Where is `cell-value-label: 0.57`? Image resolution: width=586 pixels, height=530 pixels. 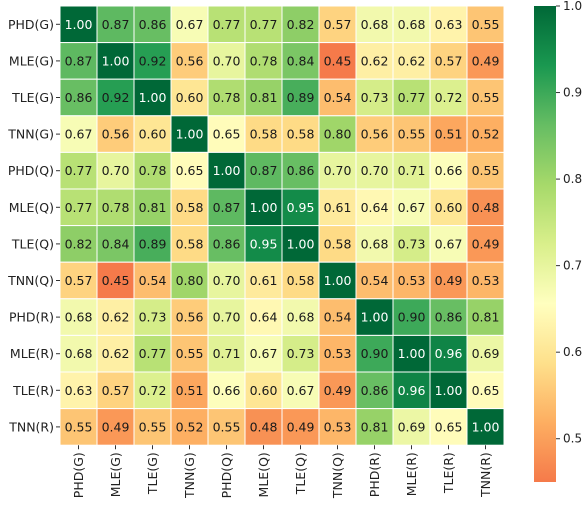
cell-value-label: 0.57 is located at coordinates (116, 390).